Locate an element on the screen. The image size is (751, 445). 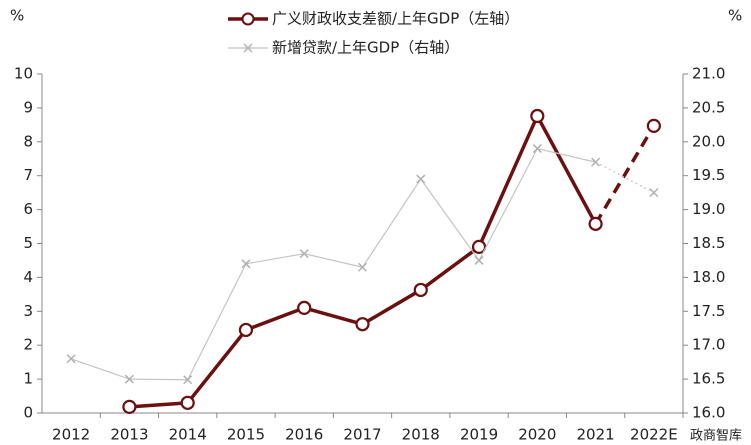
x-tick-label: 2013 is located at coordinates (129, 435).